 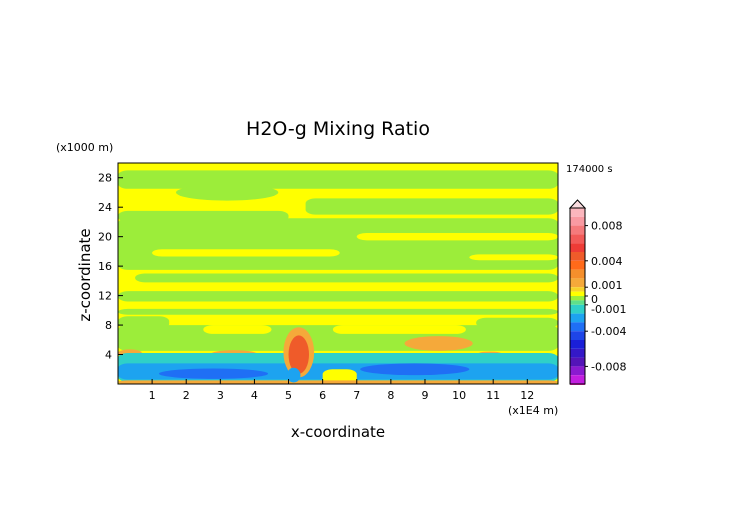 What do you see at coordinates (459, 395) in the screenshot?
I see `x-tick-label: 10` at bounding box center [459, 395].